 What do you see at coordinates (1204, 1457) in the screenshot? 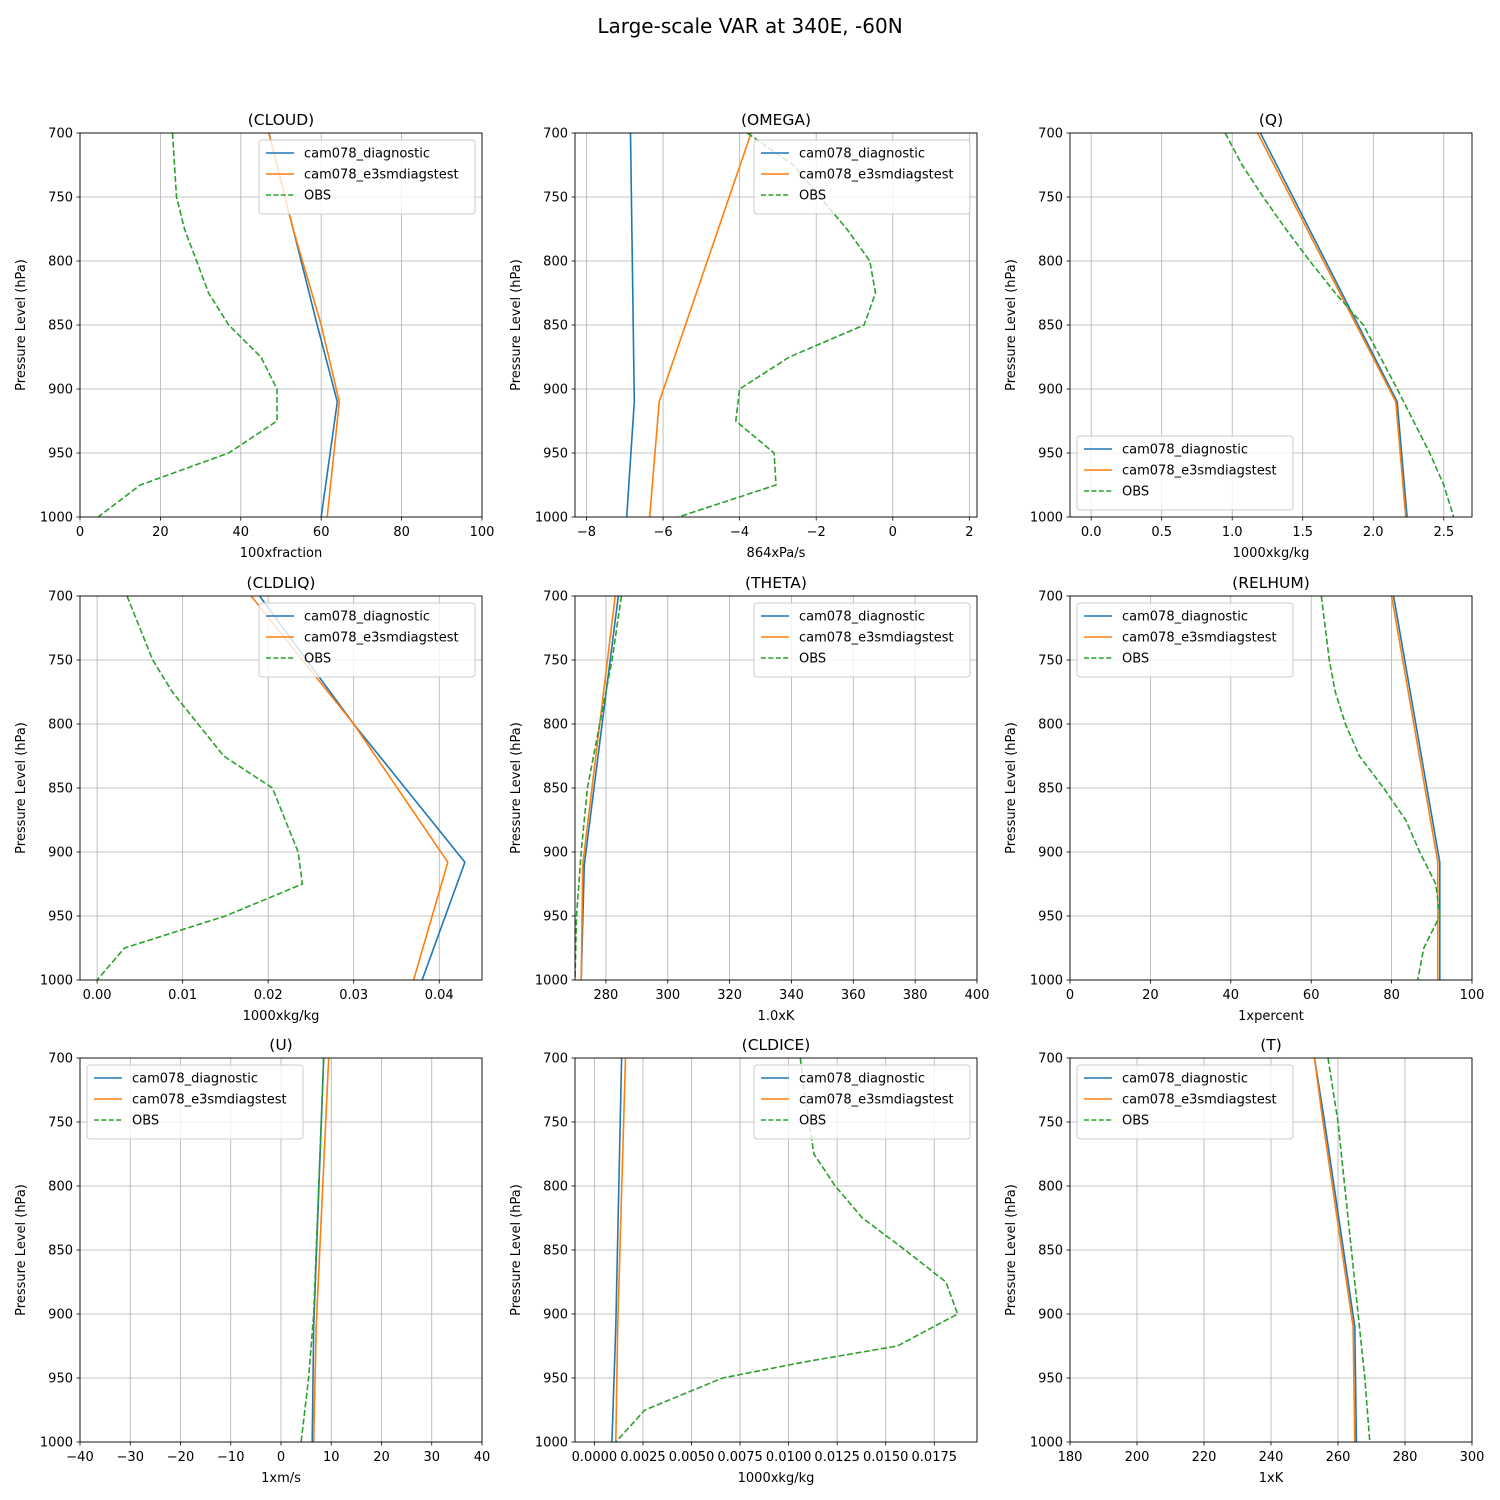
I see `x-tick-label: 220` at bounding box center [1204, 1457].